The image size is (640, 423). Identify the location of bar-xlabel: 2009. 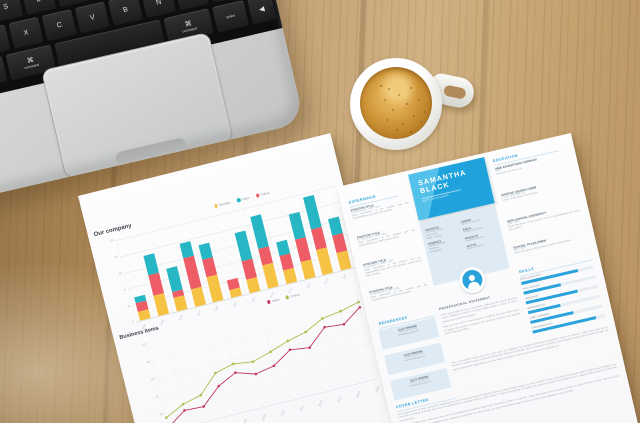
(235, 304).